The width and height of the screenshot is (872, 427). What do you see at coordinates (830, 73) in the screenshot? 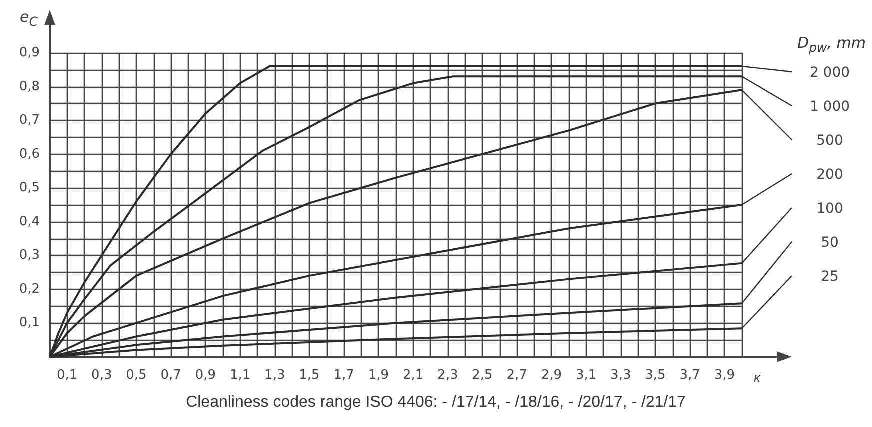
I see `legend-label: 2 000` at bounding box center [830, 73].